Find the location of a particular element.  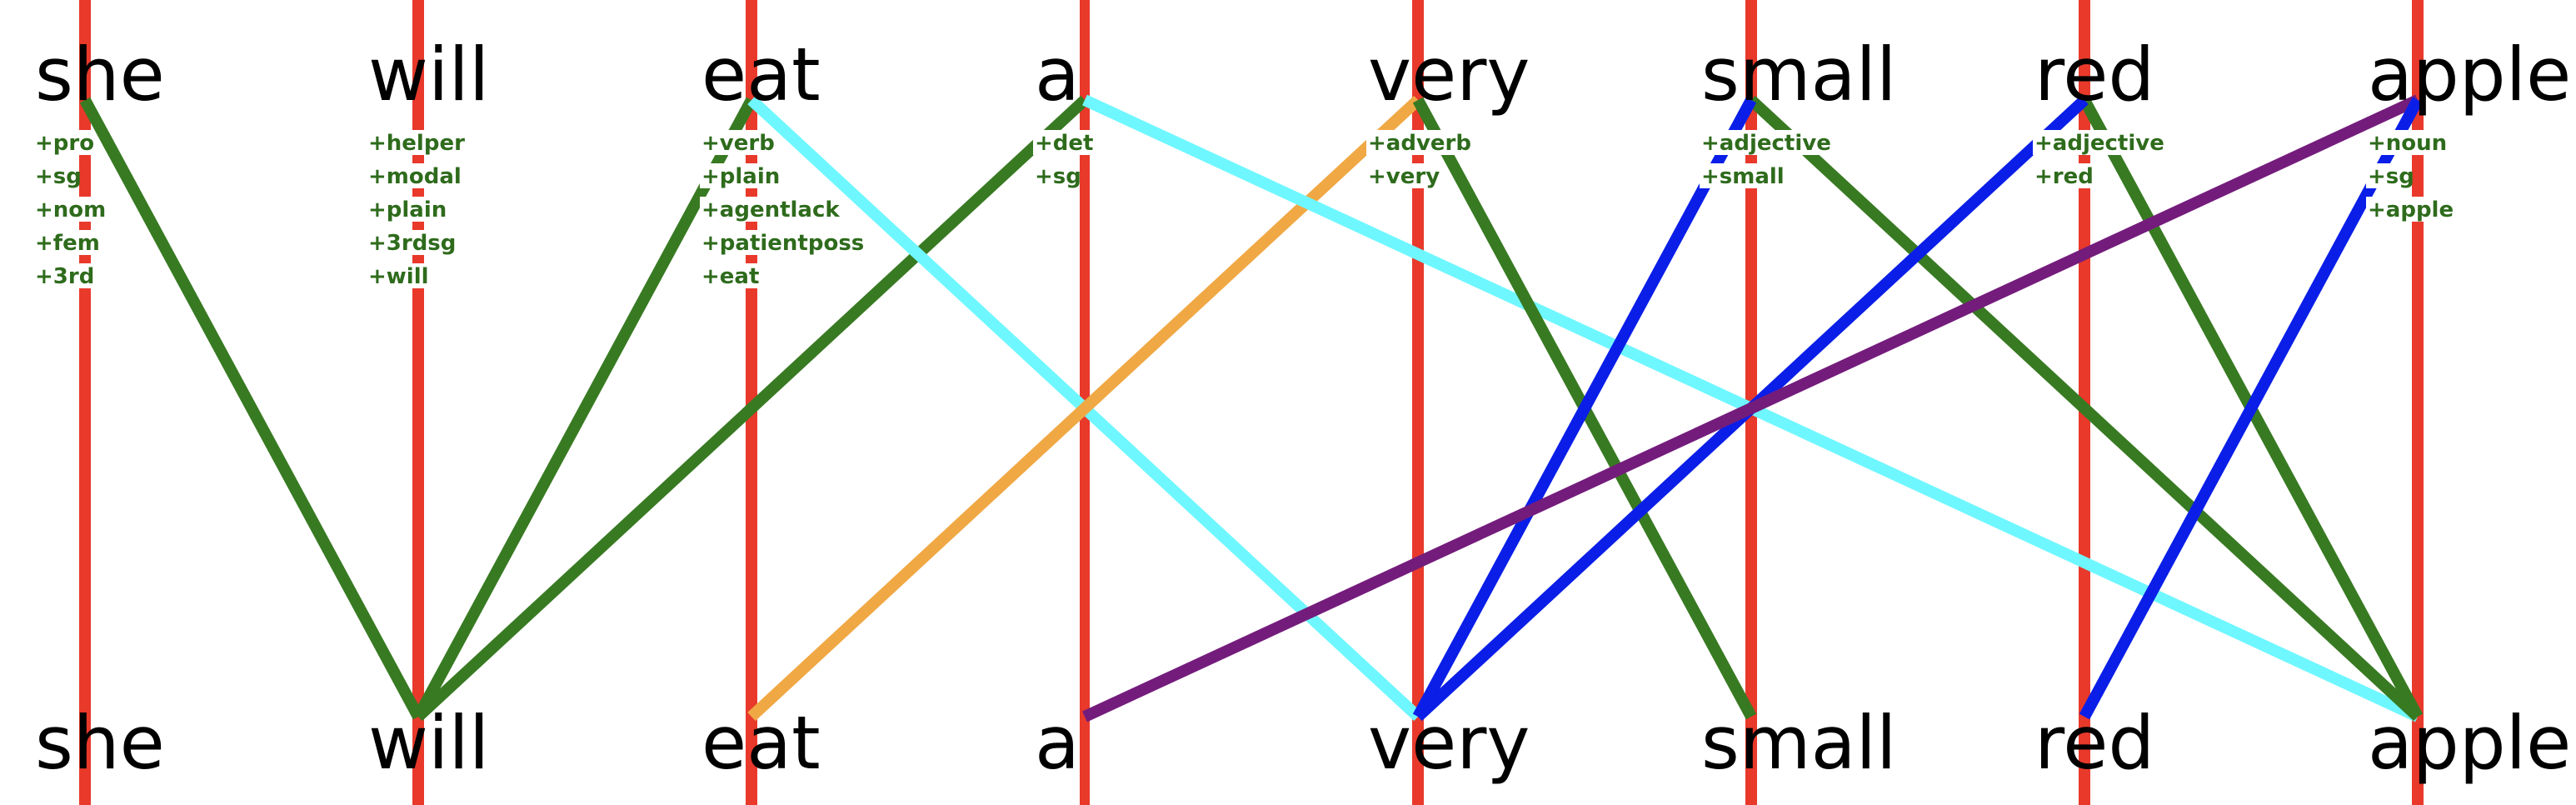

feature-label: +small is located at coordinates (1743, 176).